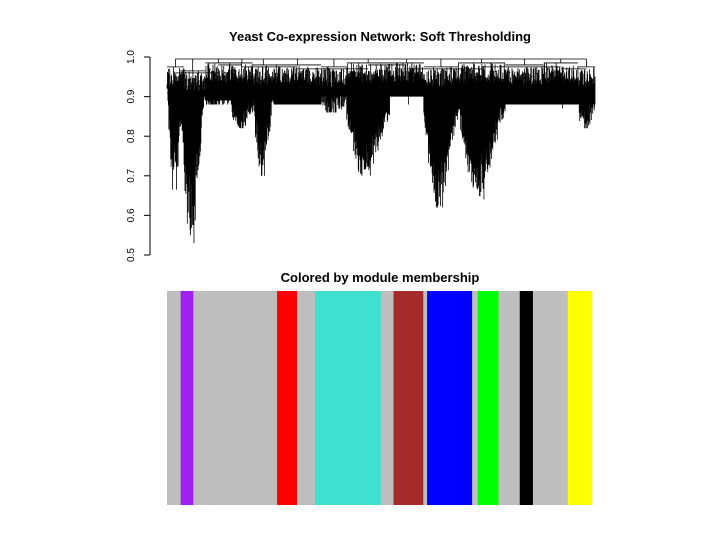 This screenshot has width=720, height=540. Describe the element at coordinates (131, 136) in the screenshot. I see `y-tick-label: 0.8` at that location.